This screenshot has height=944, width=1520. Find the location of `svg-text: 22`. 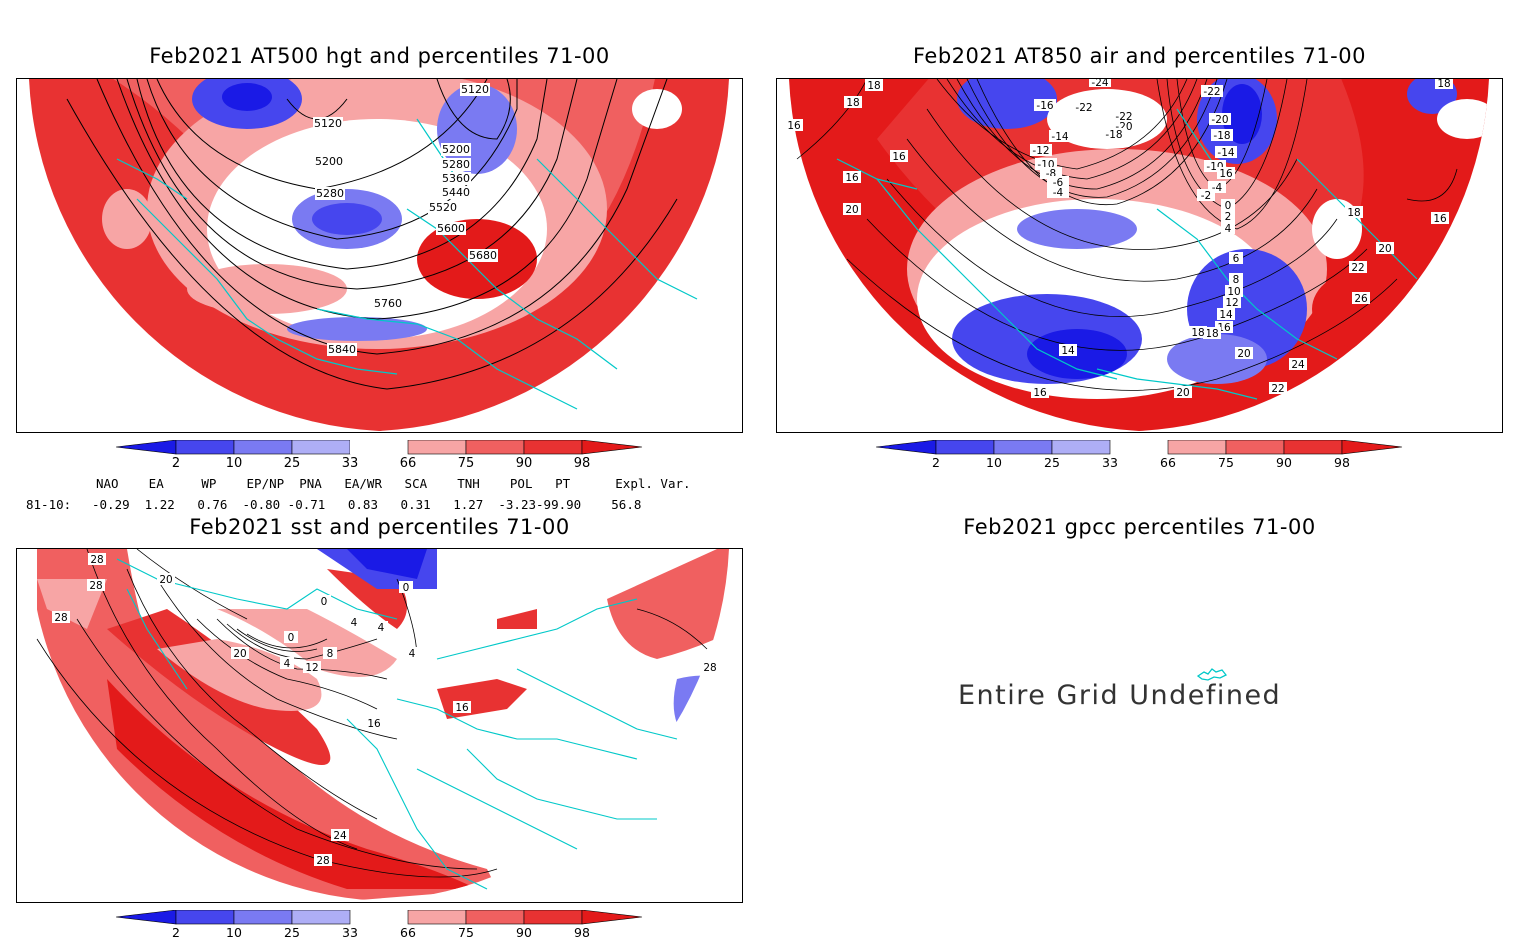

svg-text: 22 is located at coordinates (1277, 389).